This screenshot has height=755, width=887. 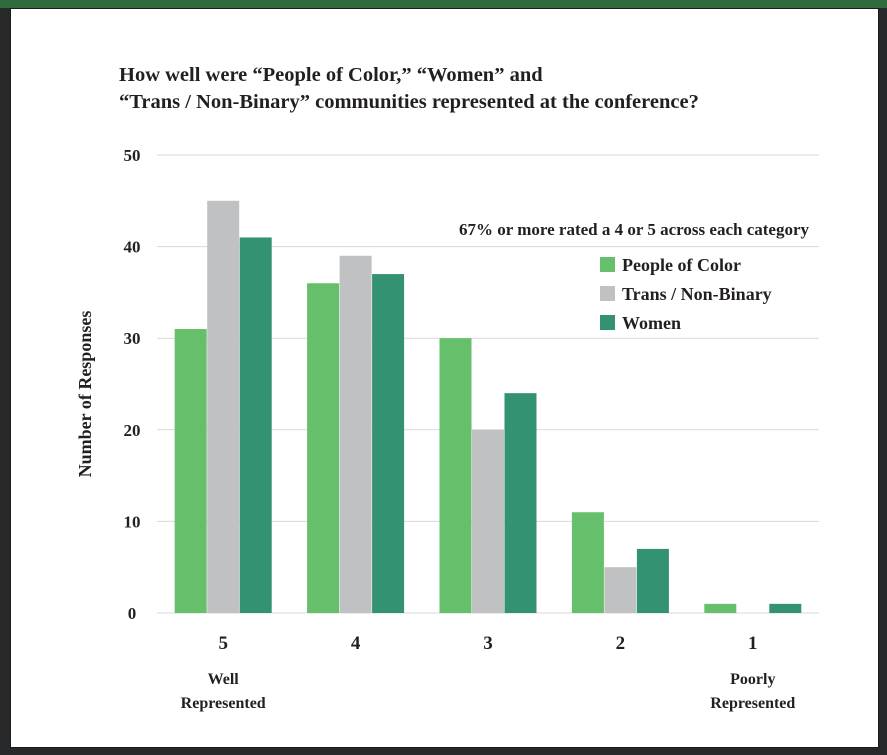 I want to click on y-tick-label: 0, so click(x=132, y=613).